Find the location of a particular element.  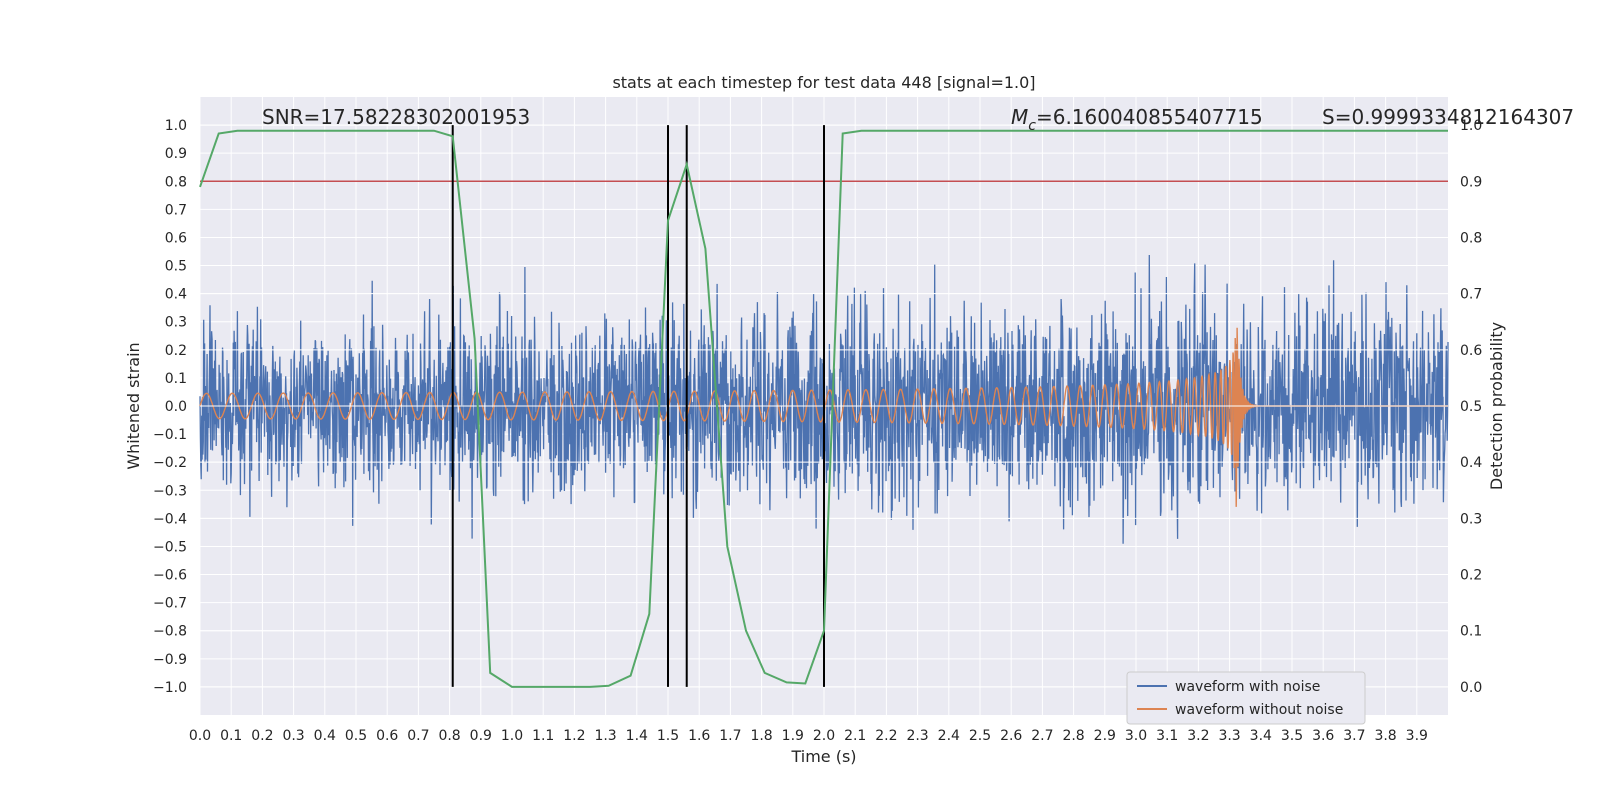

x-tick-label: 0.7 is located at coordinates (418, 736).